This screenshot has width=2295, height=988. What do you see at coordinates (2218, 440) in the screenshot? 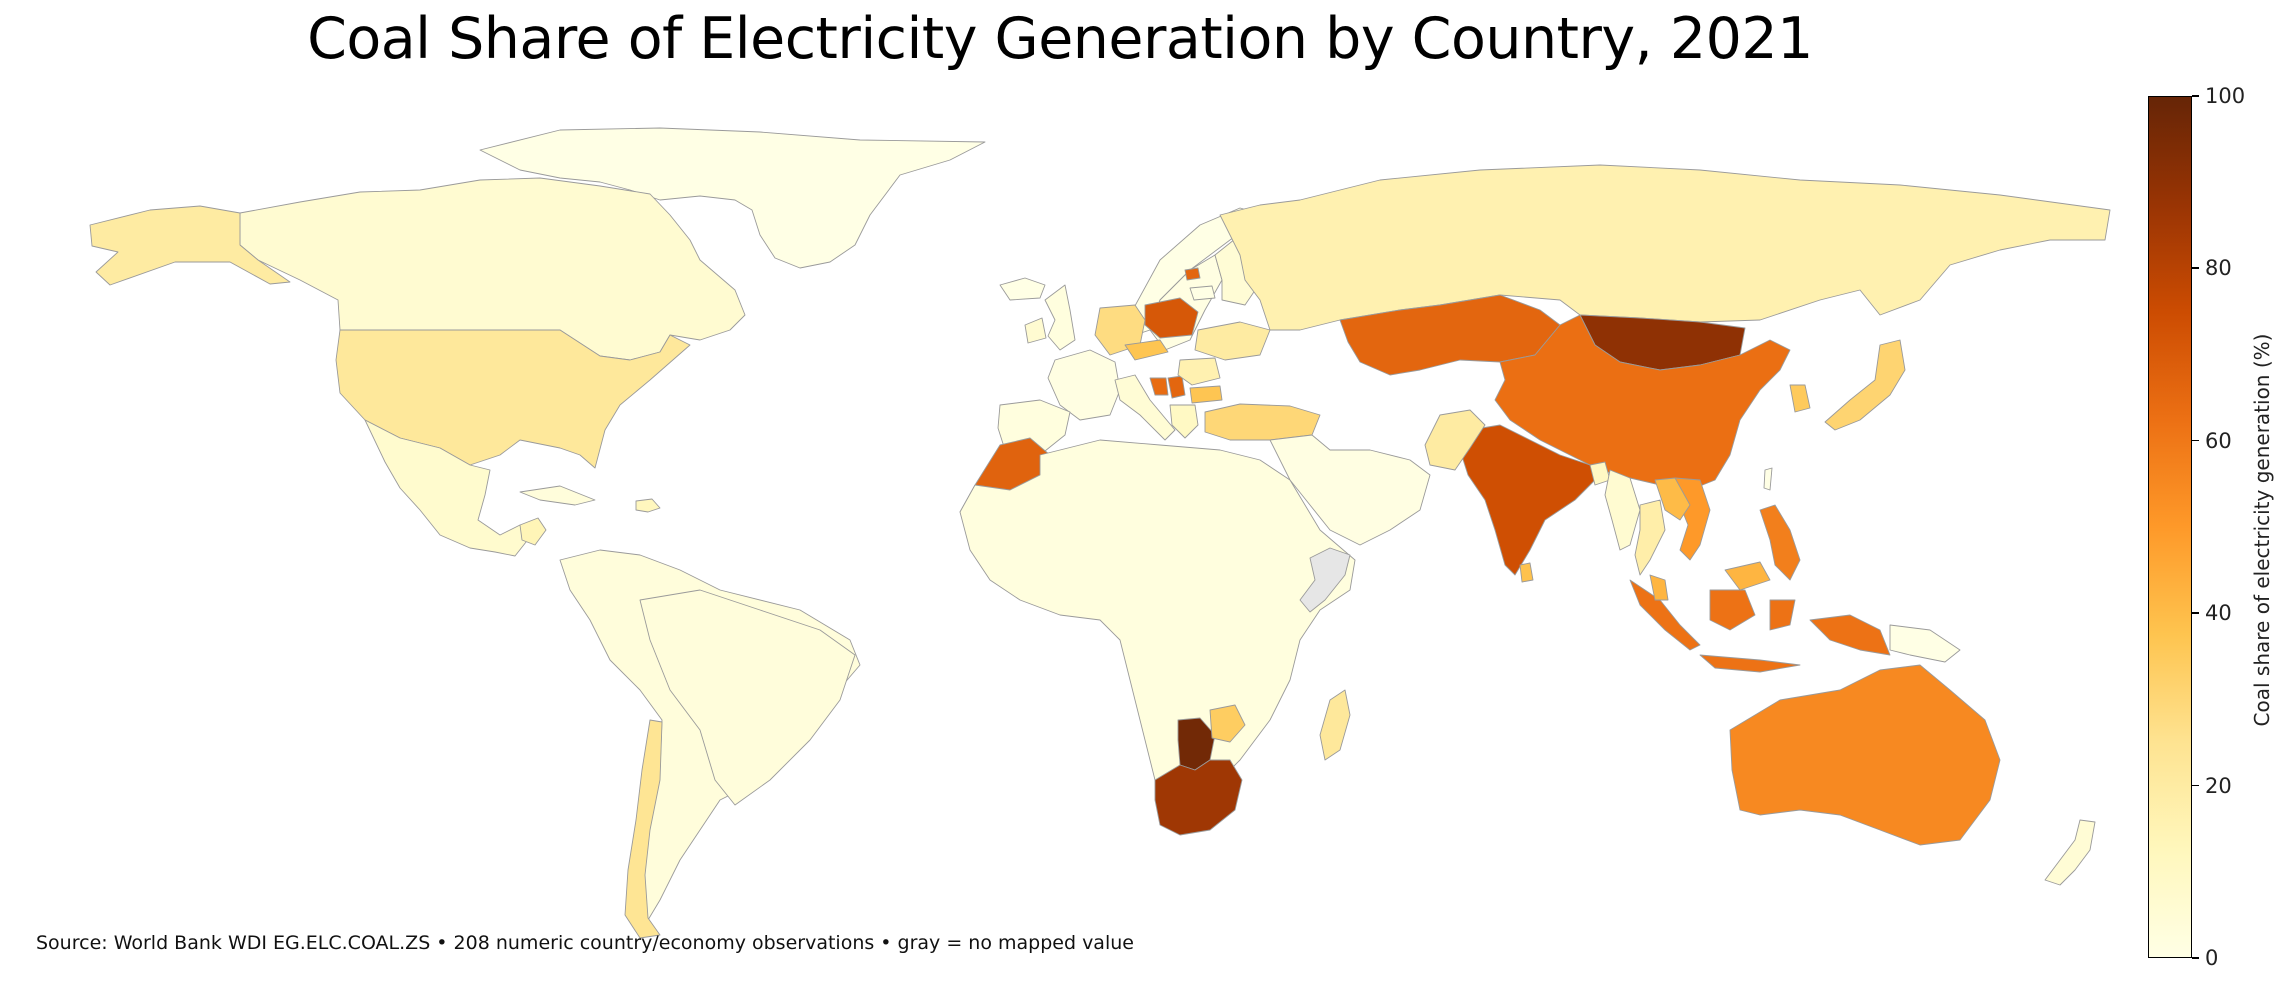
I see `colorbar-tick-label: 60` at bounding box center [2218, 440].